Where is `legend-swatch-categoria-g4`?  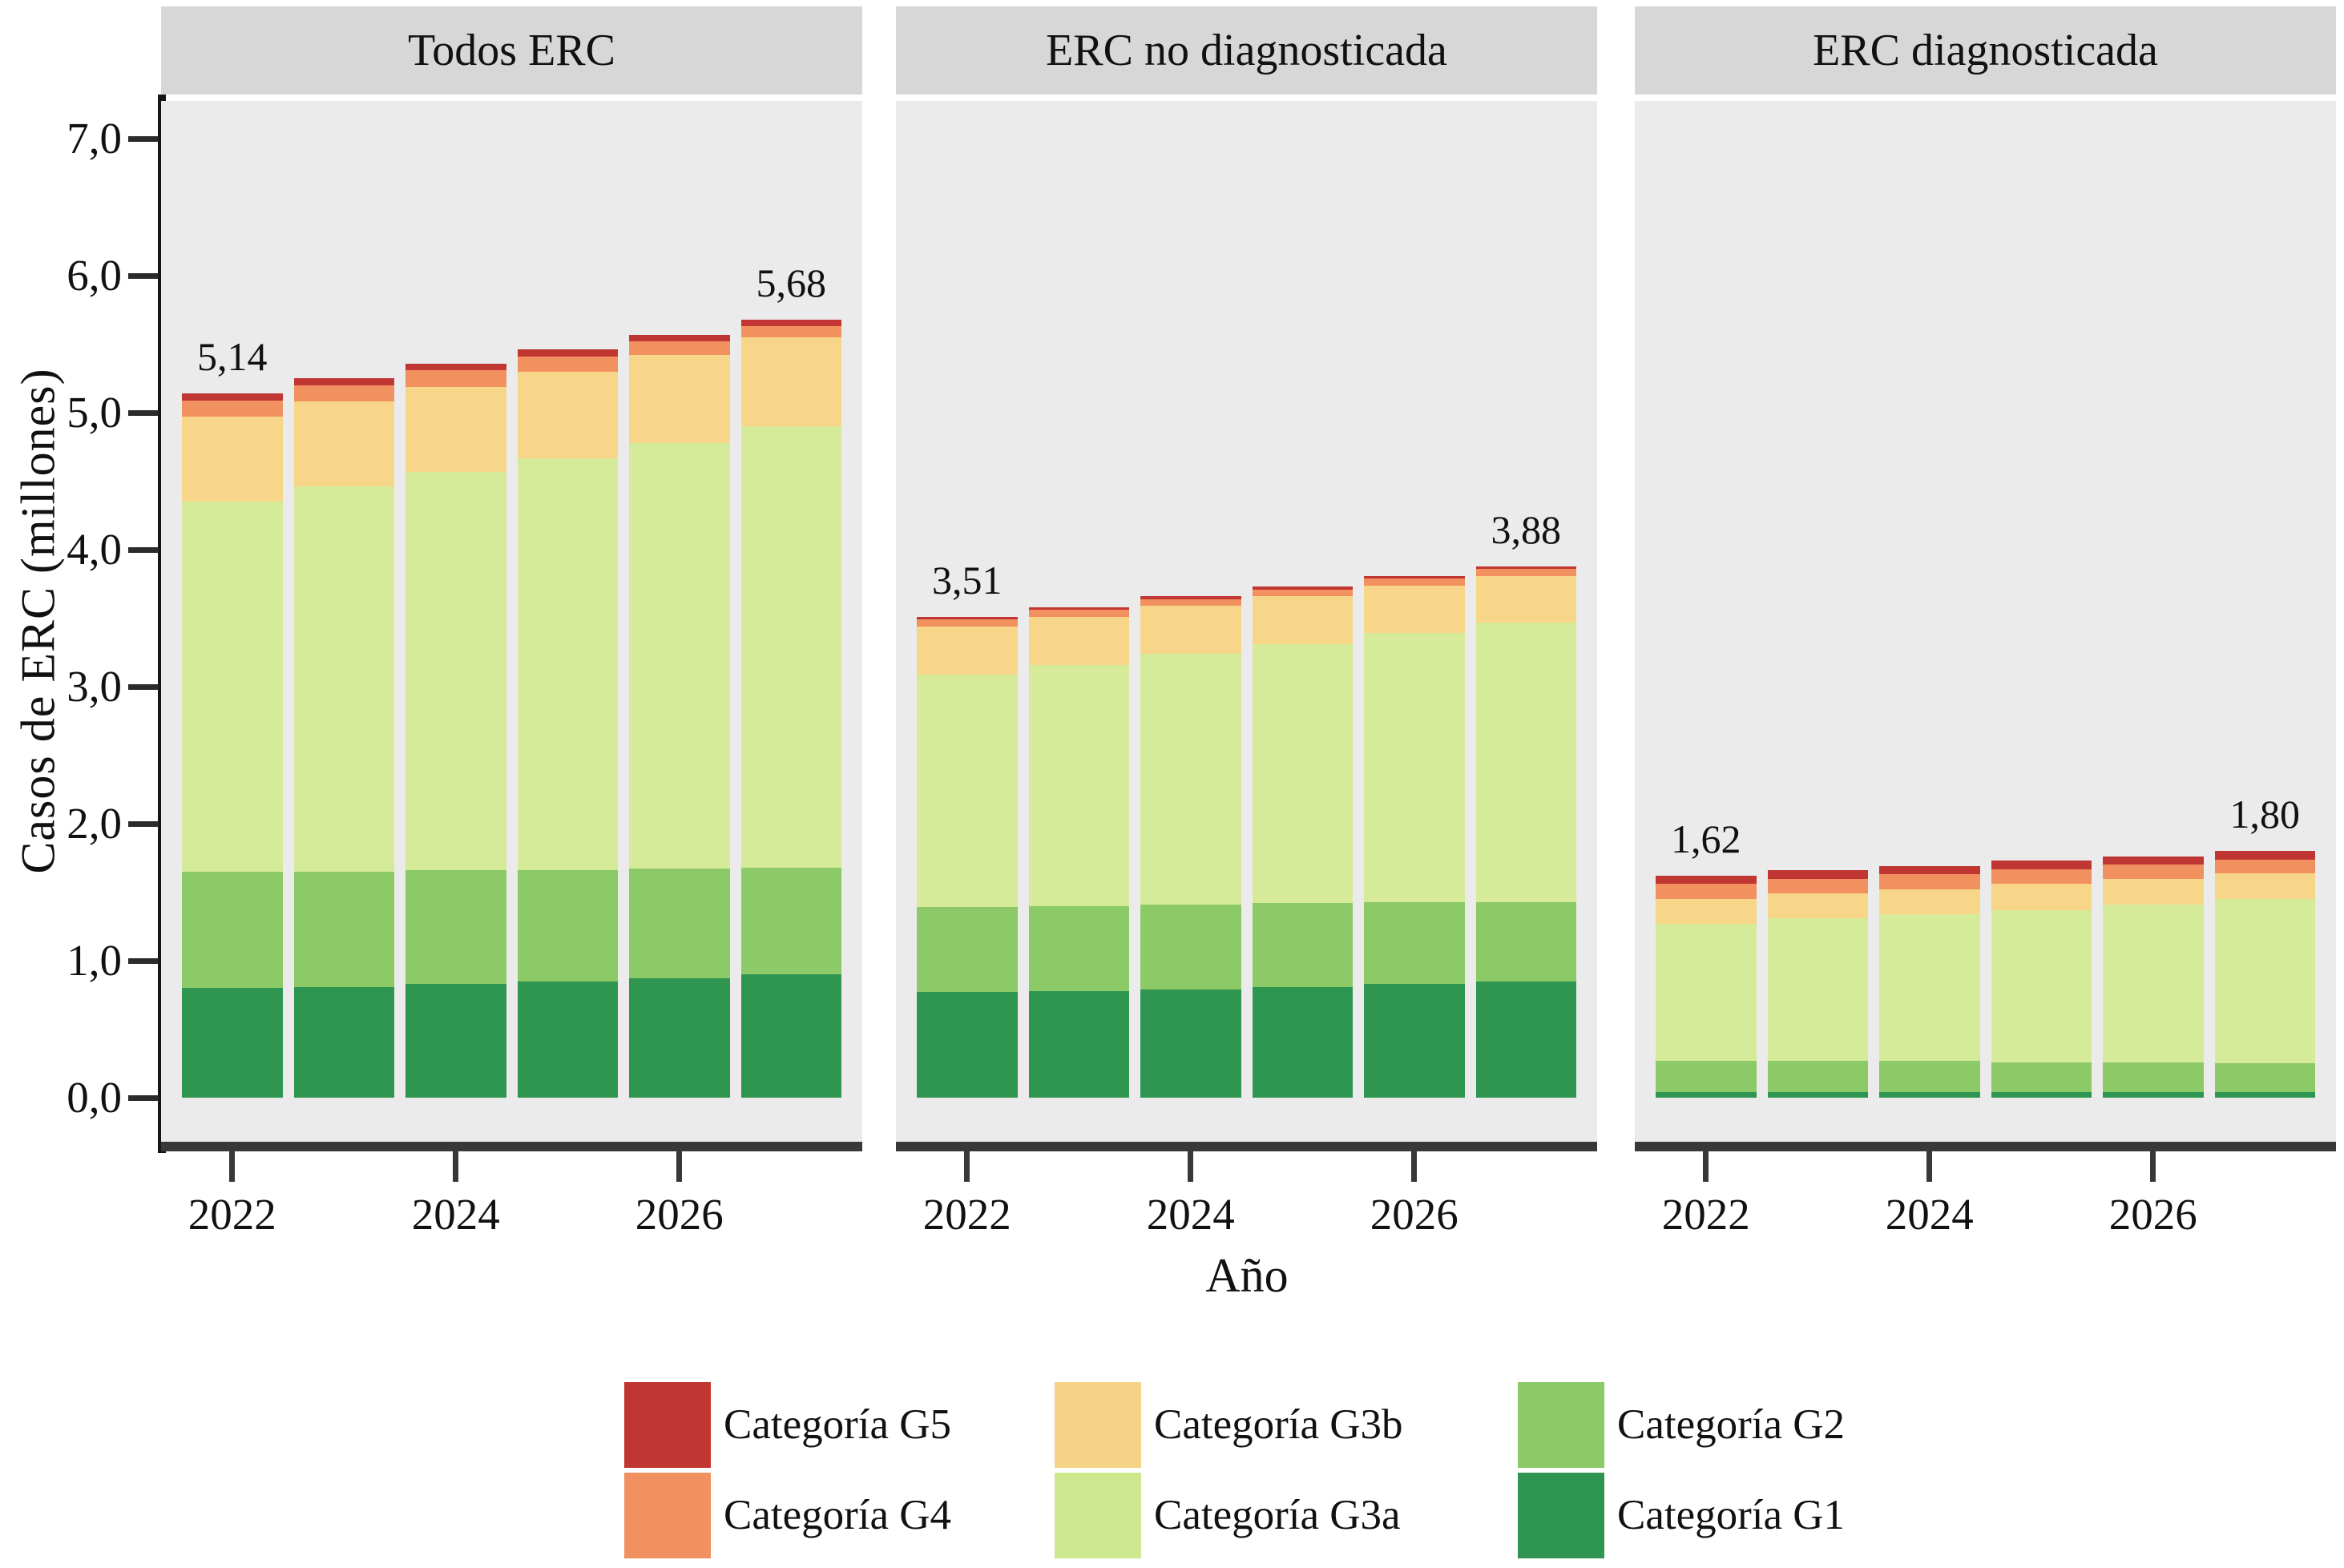
legend-swatch-categoria-g4 is located at coordinates (667, 1515).